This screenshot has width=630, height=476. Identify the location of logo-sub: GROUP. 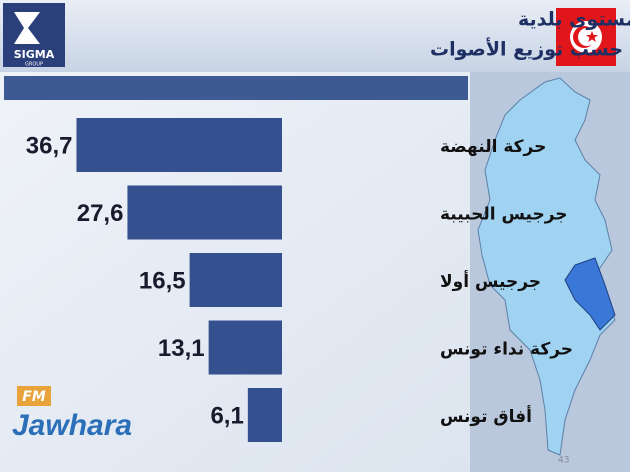
(34, 65).